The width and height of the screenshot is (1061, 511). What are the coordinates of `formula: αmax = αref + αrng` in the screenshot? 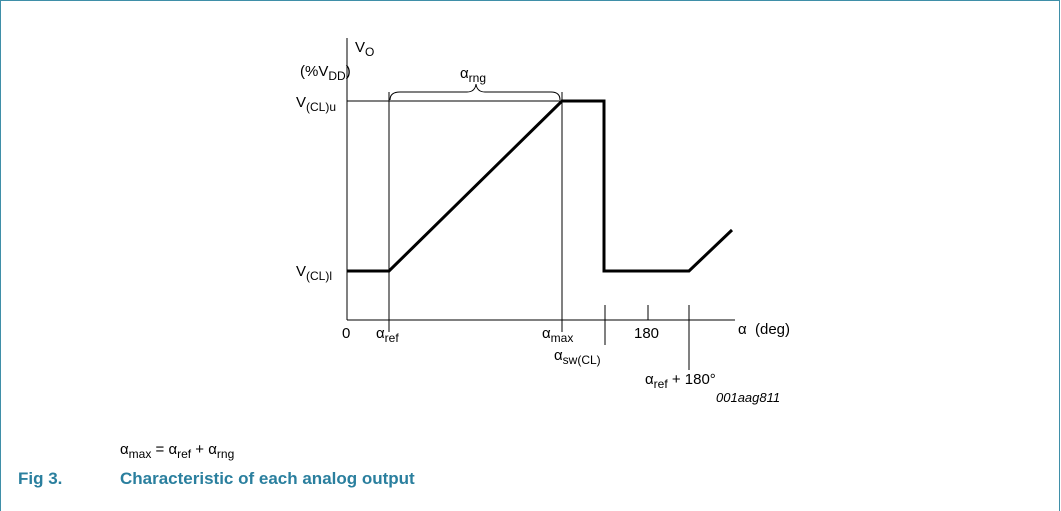 It's located at (177, 451).